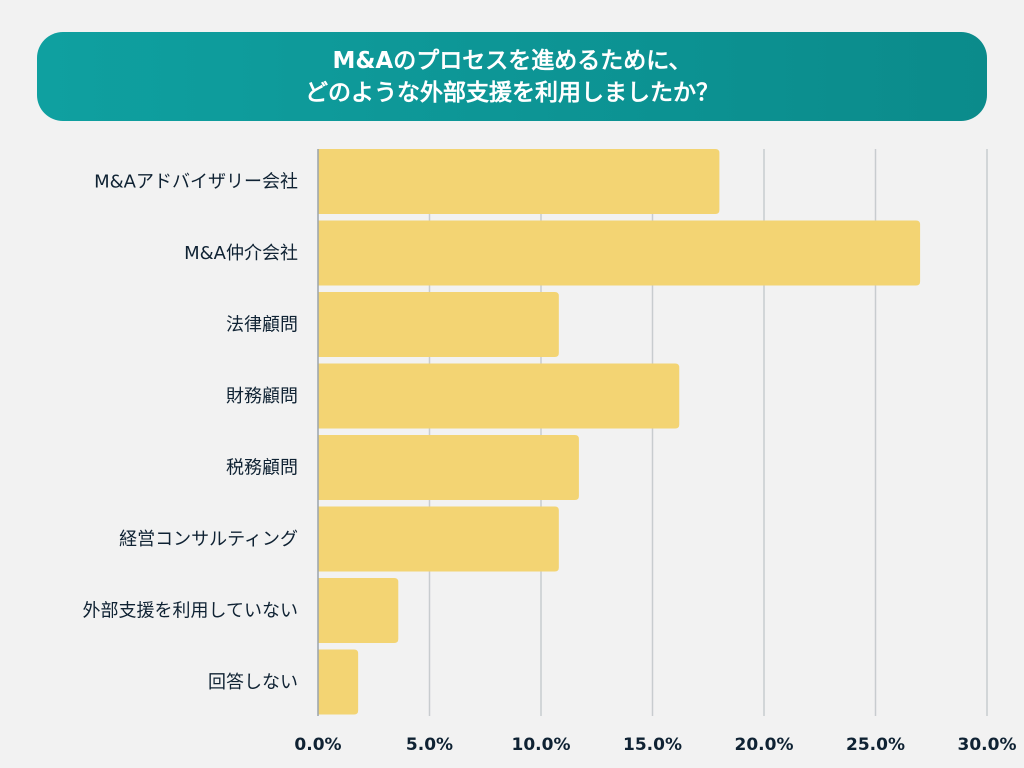 The height and width of the screenshot is (768, 1024). Describe the element at coordinates (253, 682) in the screenshot. I see `category-label: 回答しない` at that location.